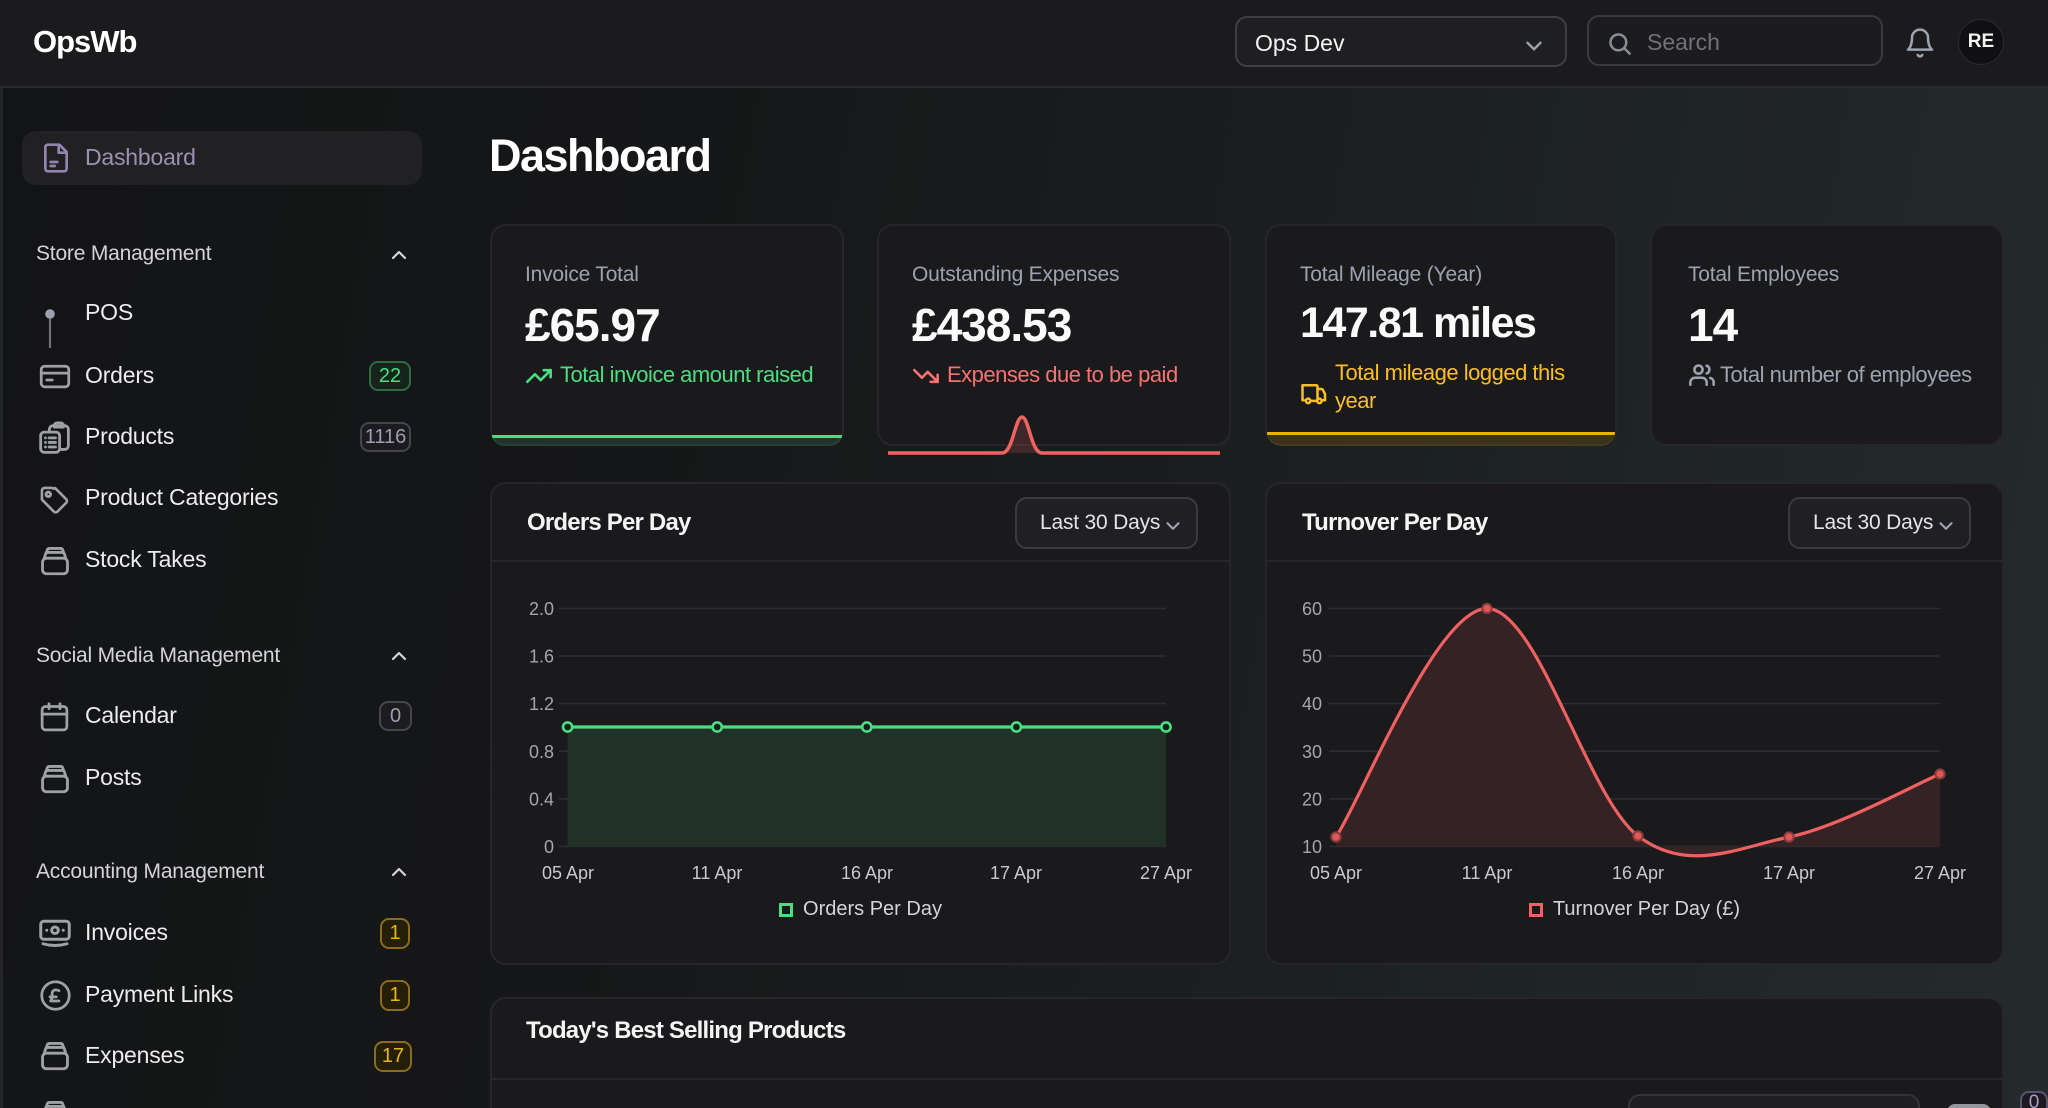 The height and width of the screenshot is (1108, 2048). I want to click on svg-text: 0, so click(549, 847).